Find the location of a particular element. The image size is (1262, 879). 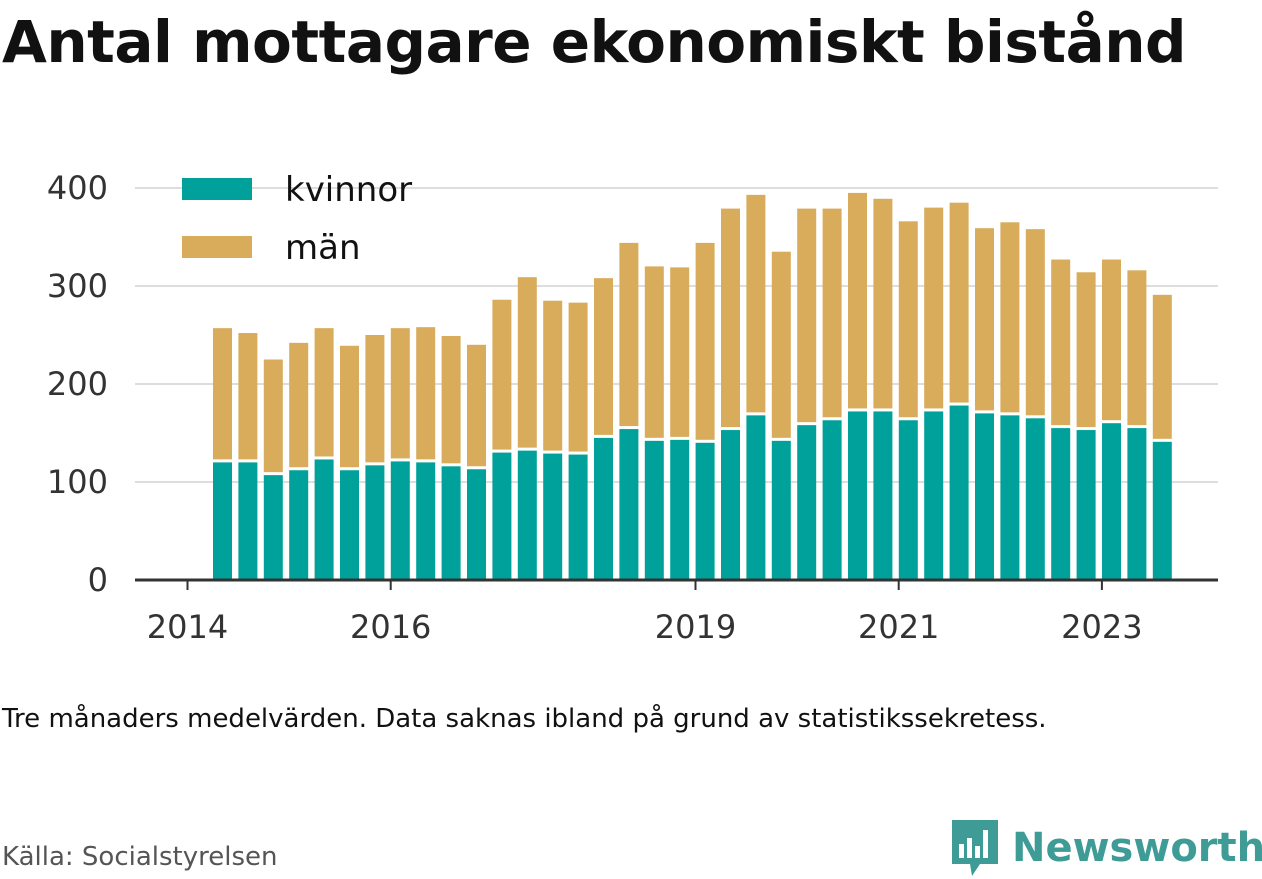

legend-label-kvinnor: kvinnor is located at coordinates (348, 190).